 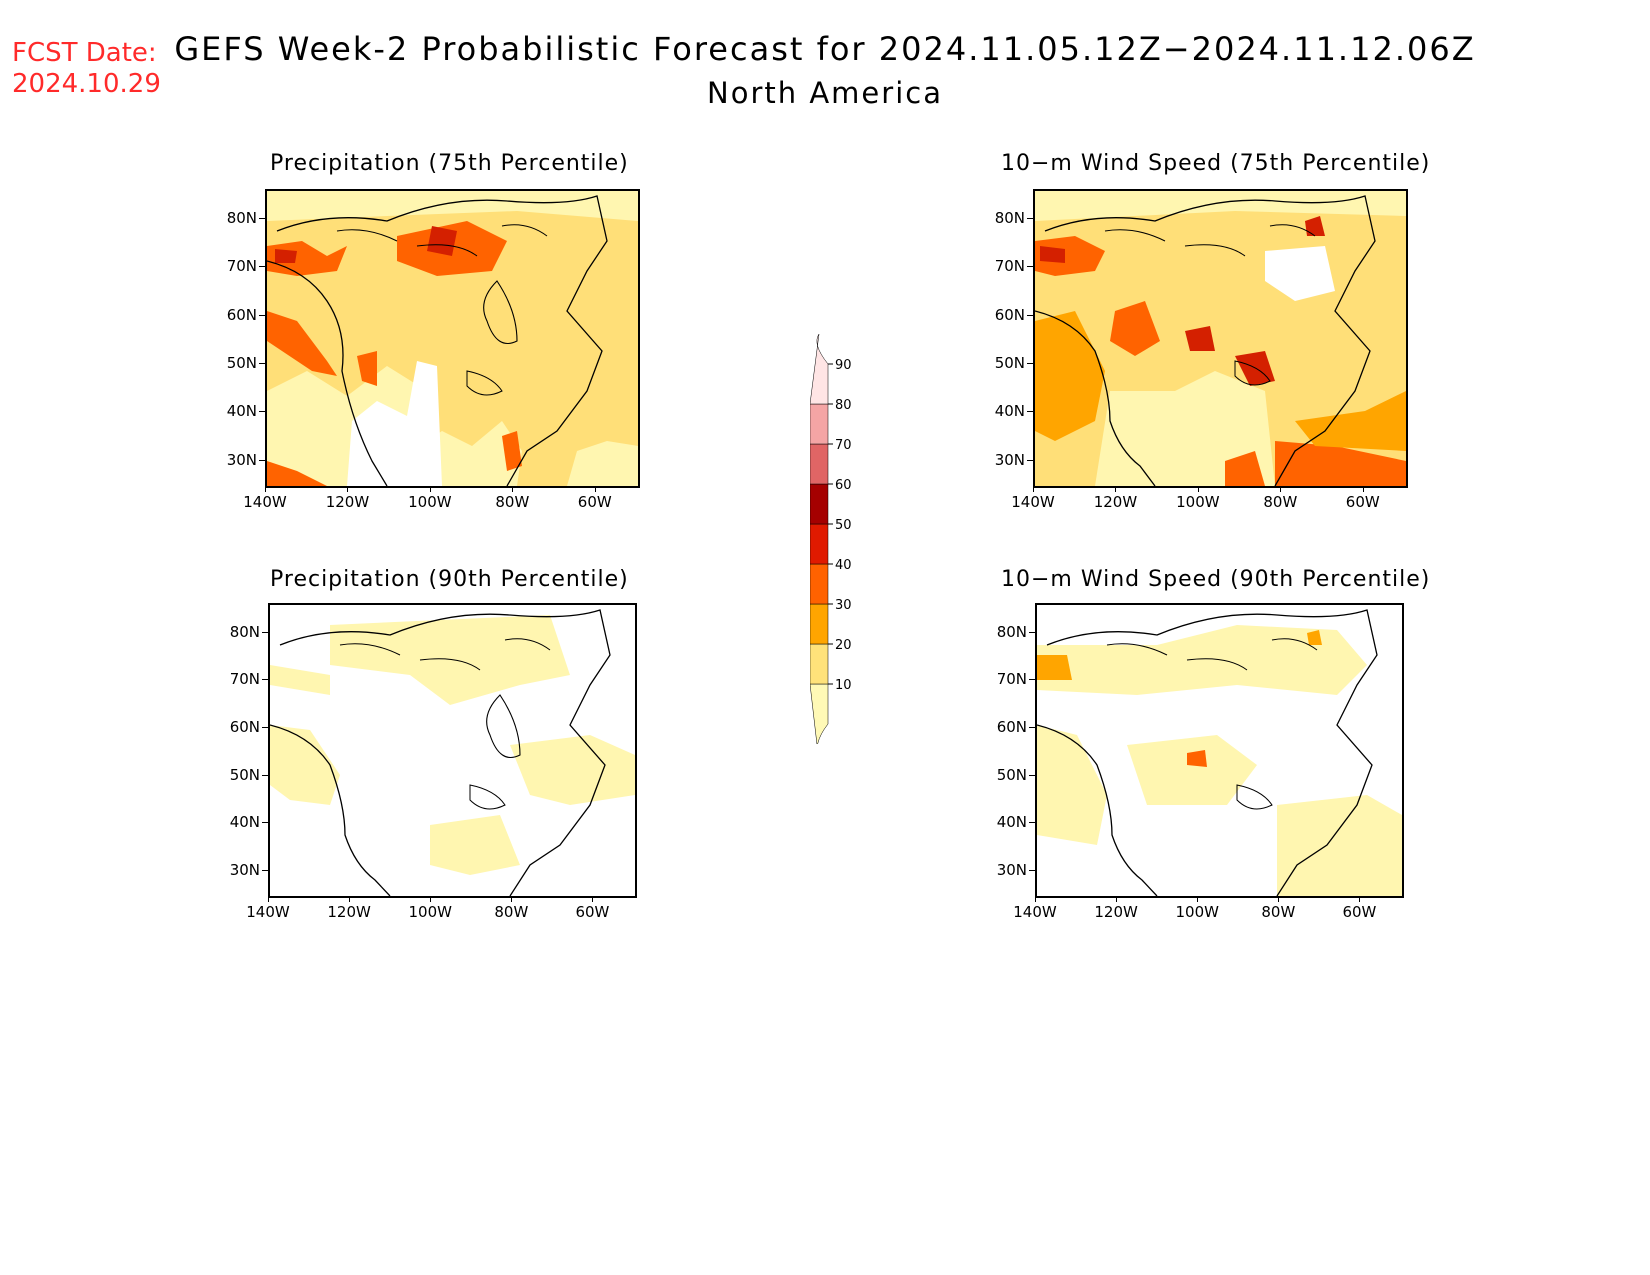 I want to click on region-subtitle: North America, so click(x=825, y=93).